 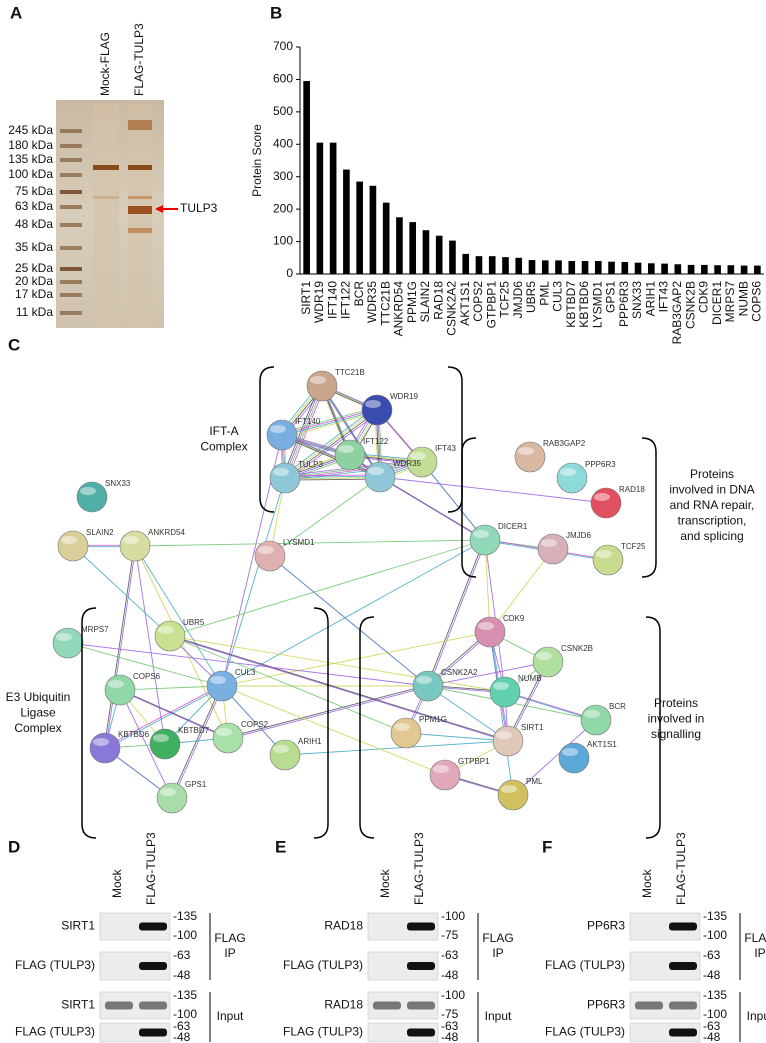 What do you see at coordinates (310, 464) in the screenshot?
I see `node-label: TULP3` at bounding box center [310, 464].